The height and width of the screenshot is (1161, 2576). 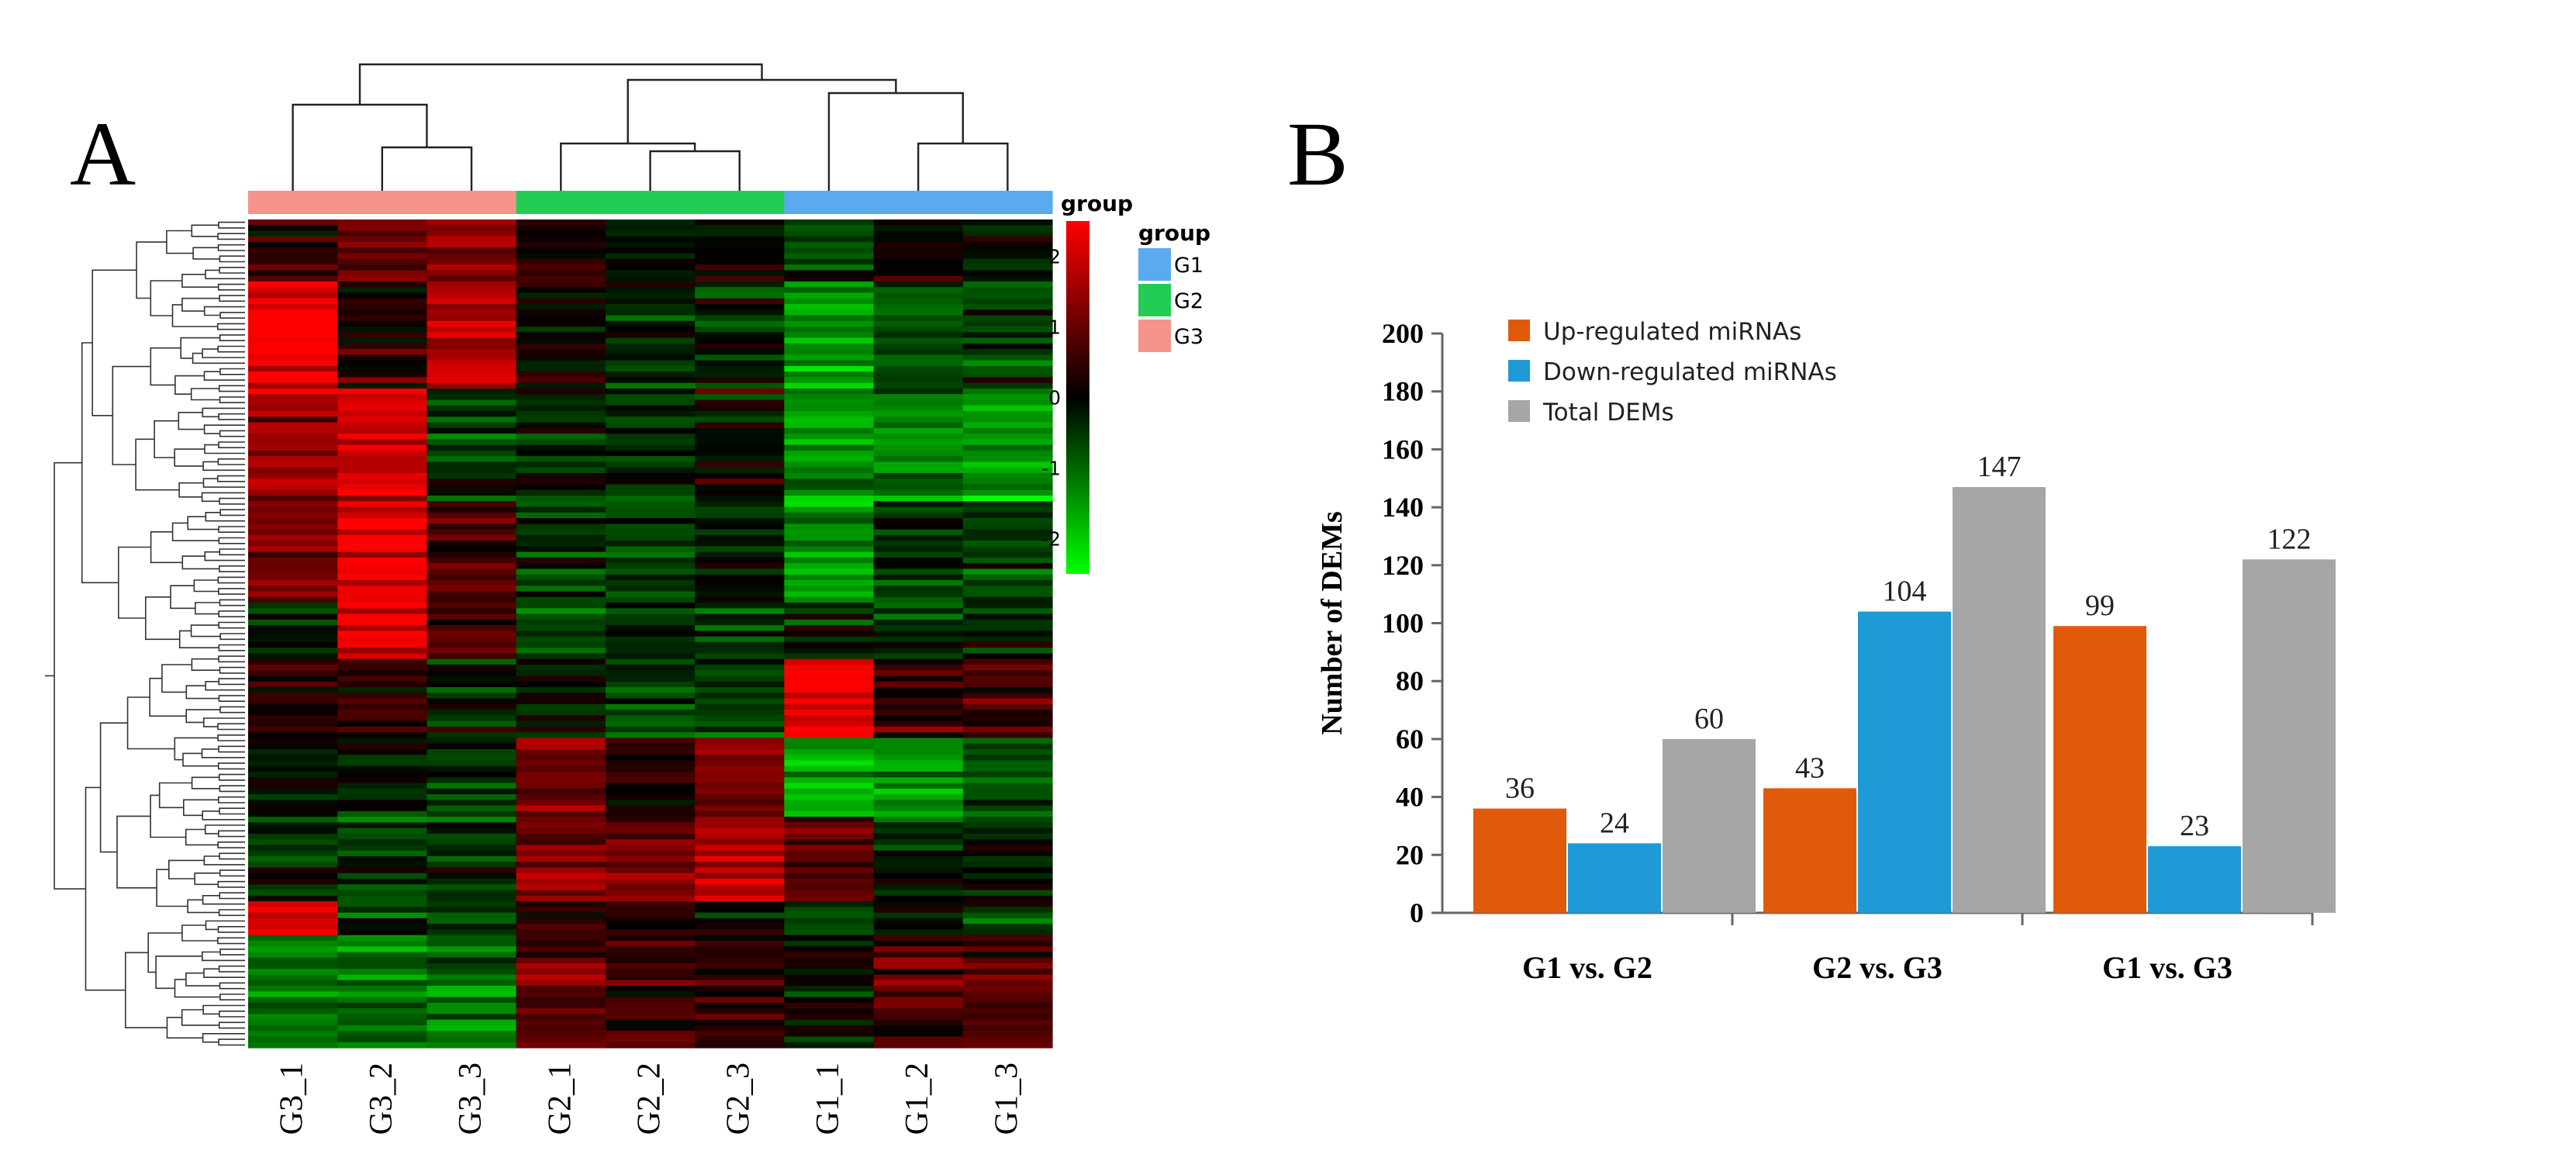 I want to click on legend-swatch, so click(x=1519, y=330).